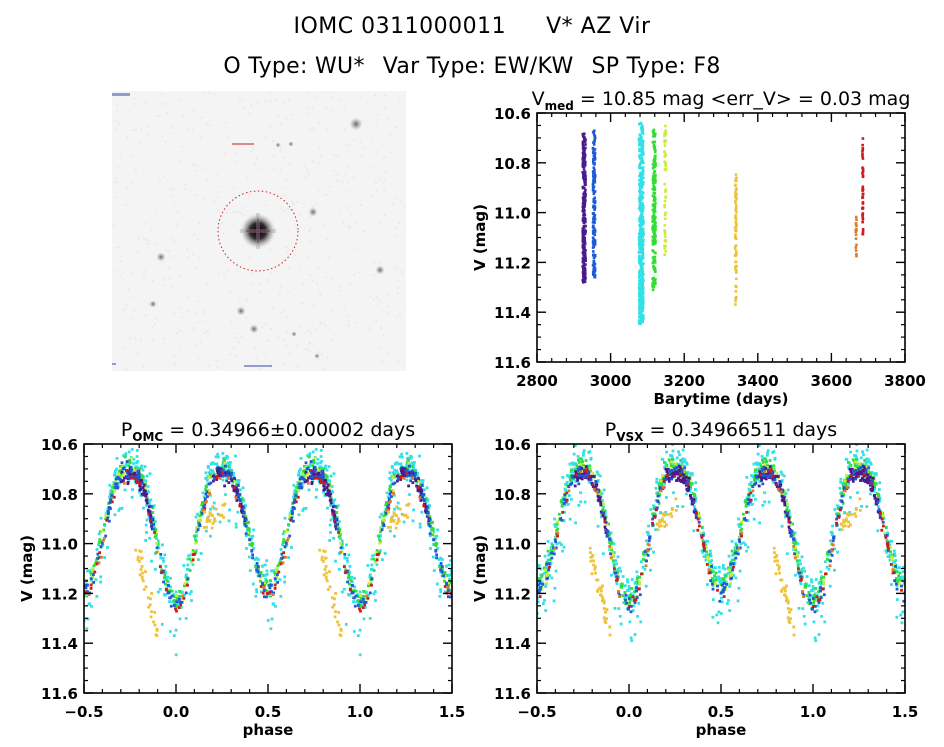 The width and height of the screenshot is (944, 747). I want to click on x-tick-label: −0.5, so click(83, 712).